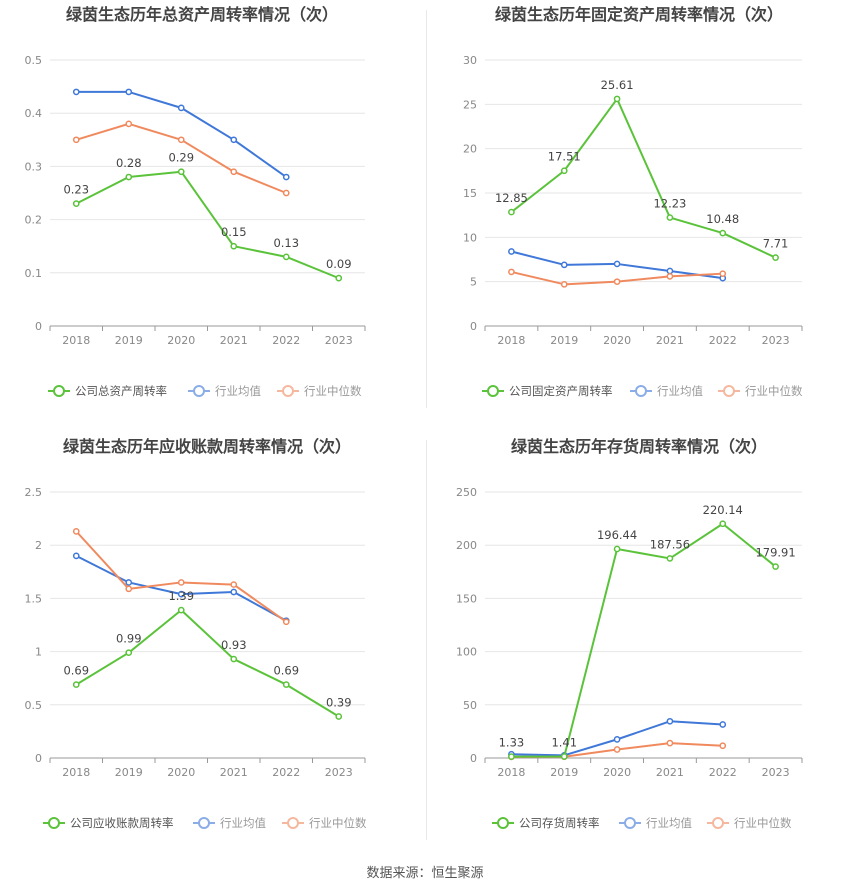  I want to click on data-label: 0.09, so click(339, 264).